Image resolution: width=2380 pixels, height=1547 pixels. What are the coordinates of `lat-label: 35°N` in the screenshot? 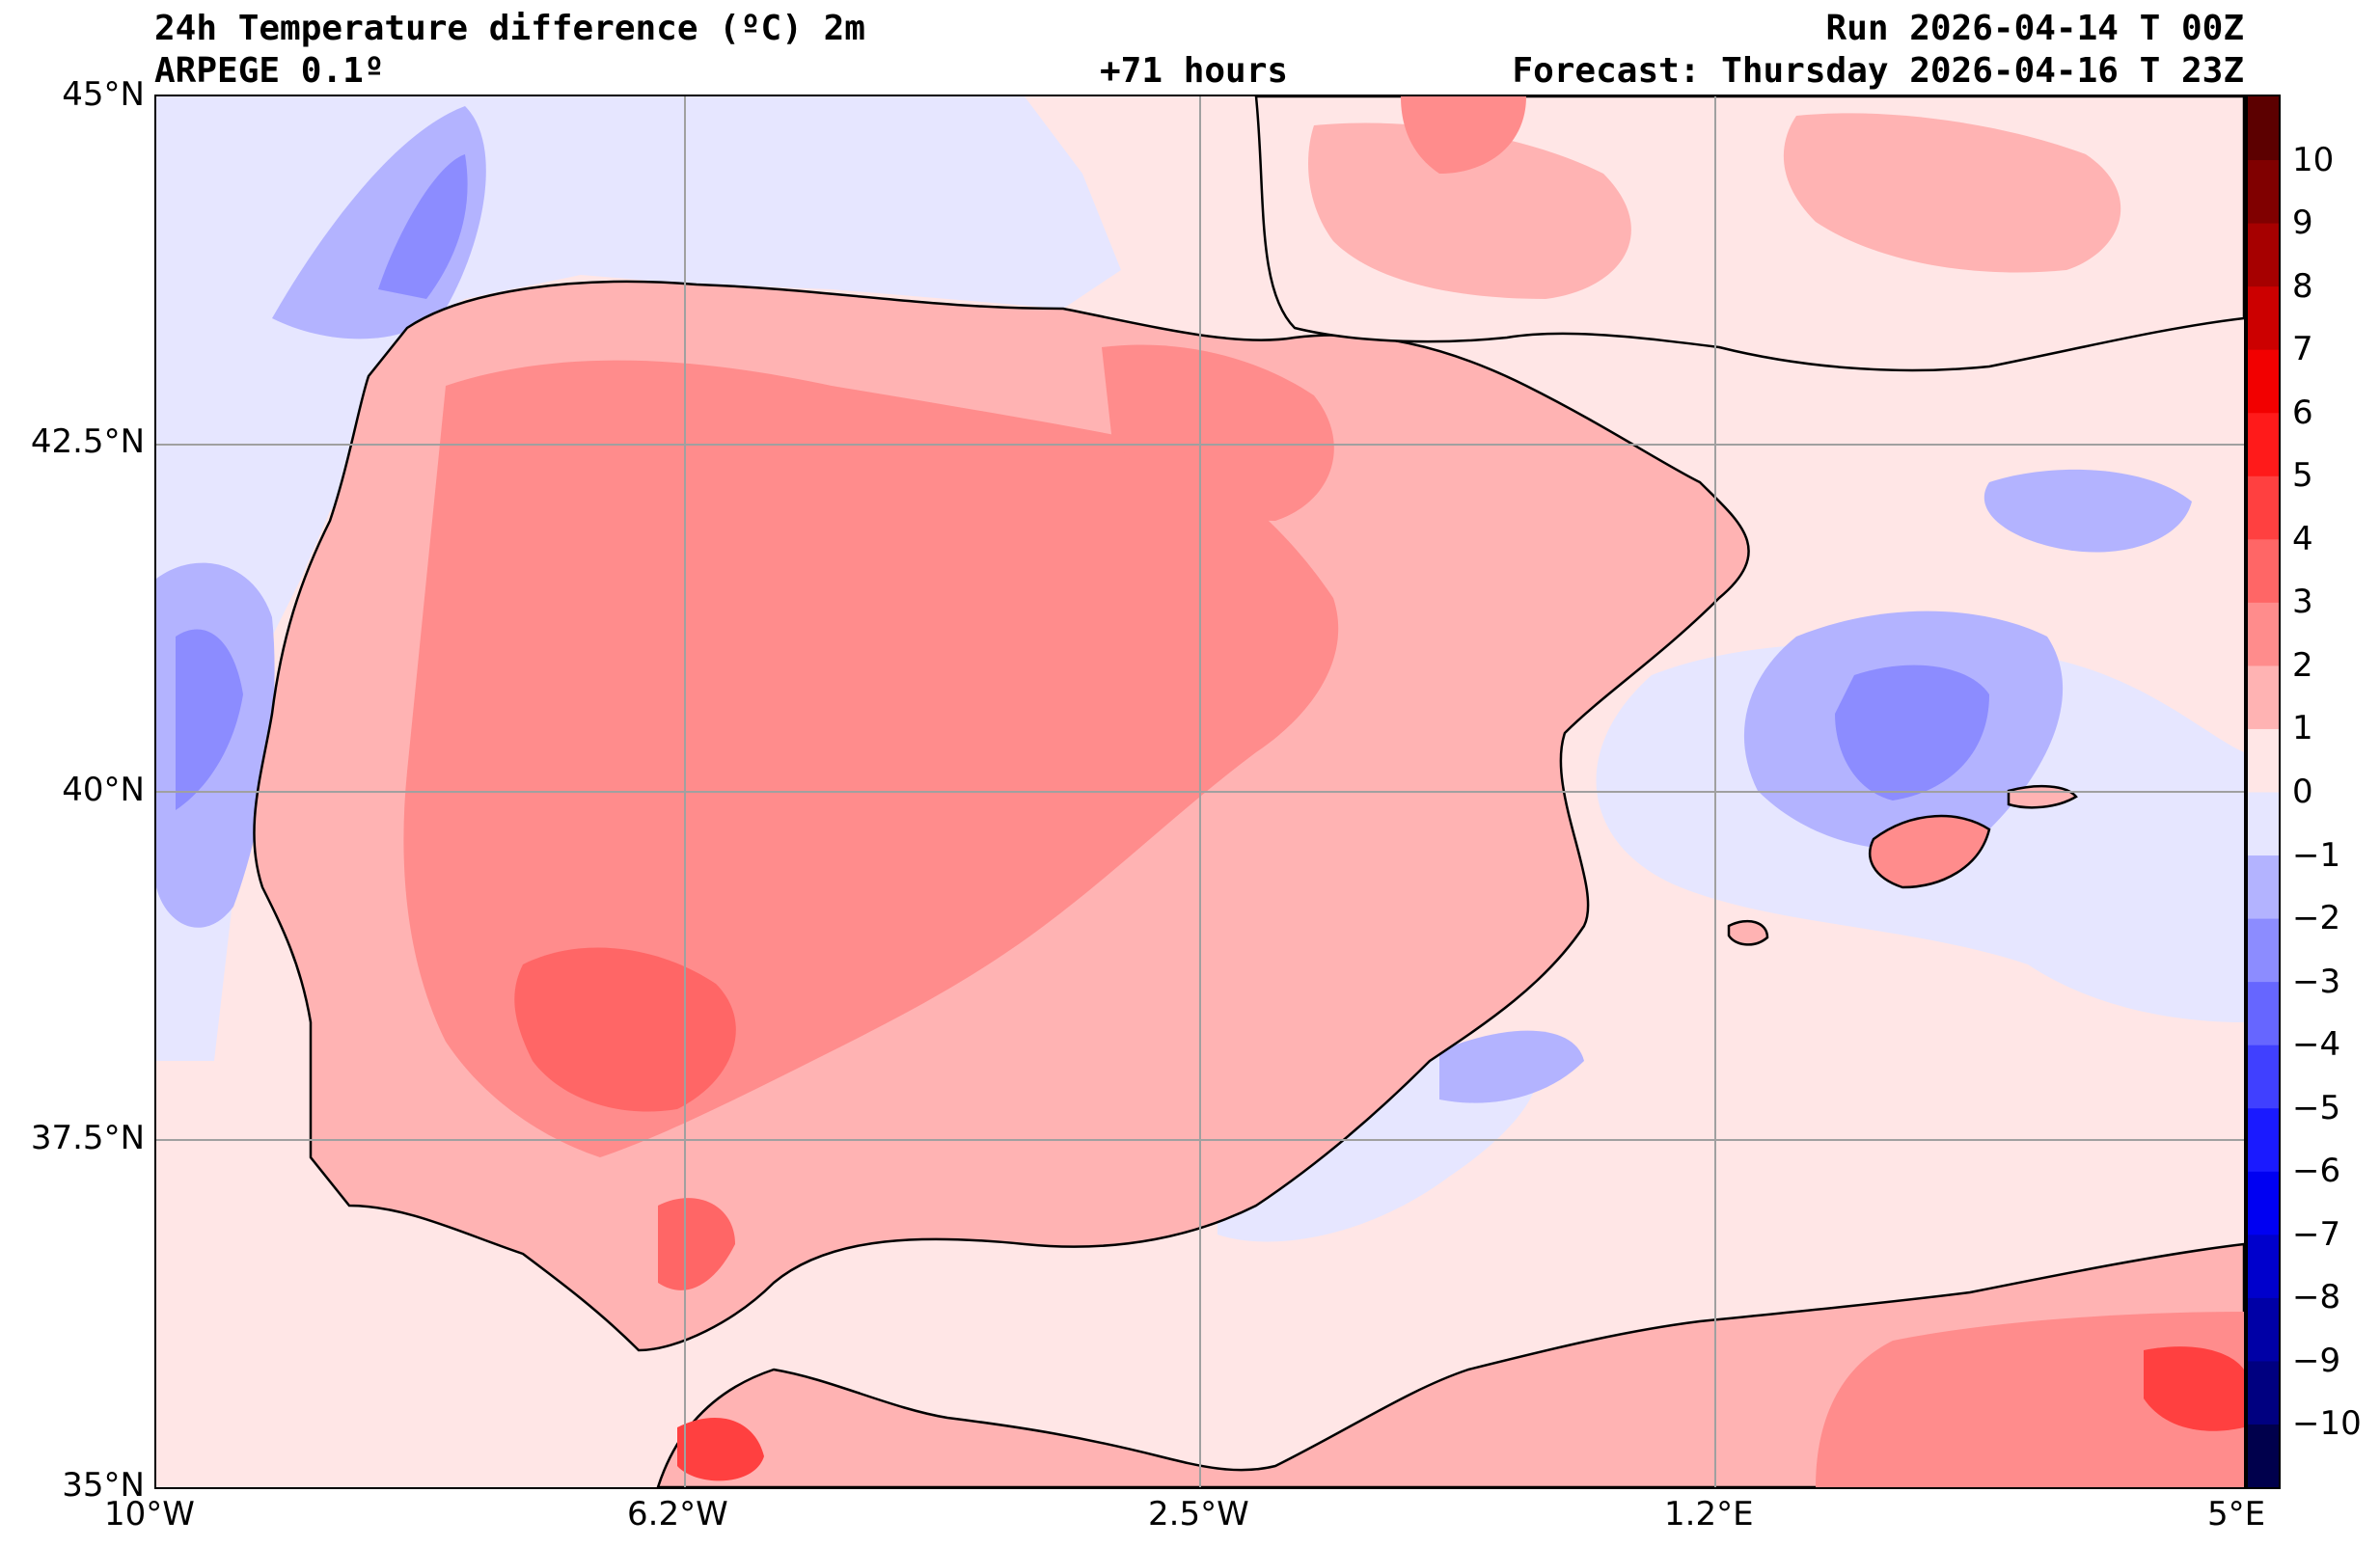 It's located at (104, 1486).